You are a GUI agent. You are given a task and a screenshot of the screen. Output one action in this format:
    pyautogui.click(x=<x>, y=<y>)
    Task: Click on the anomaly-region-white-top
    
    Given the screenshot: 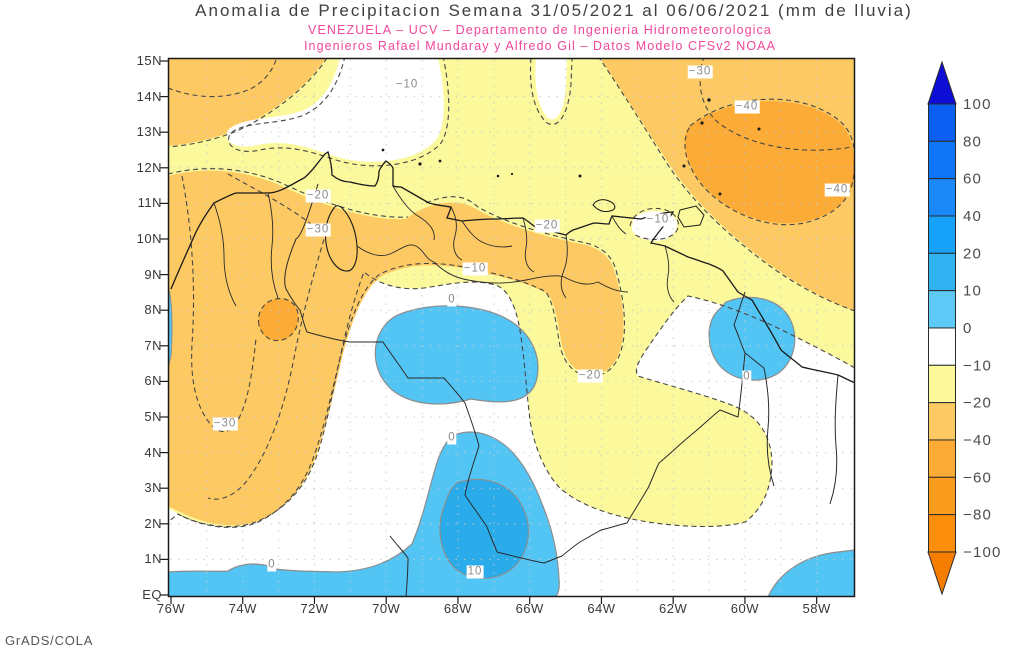 What is the action you would take?
    pyautogui.click(x=335, y=110)
    